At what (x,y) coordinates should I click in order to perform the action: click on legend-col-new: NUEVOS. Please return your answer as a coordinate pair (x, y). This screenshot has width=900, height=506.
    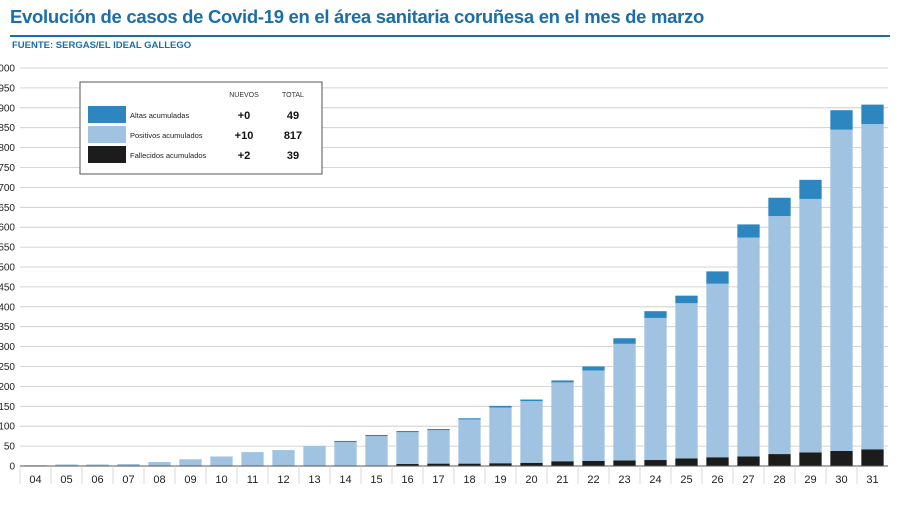
    Looking at the image, I should click on (244, 95).